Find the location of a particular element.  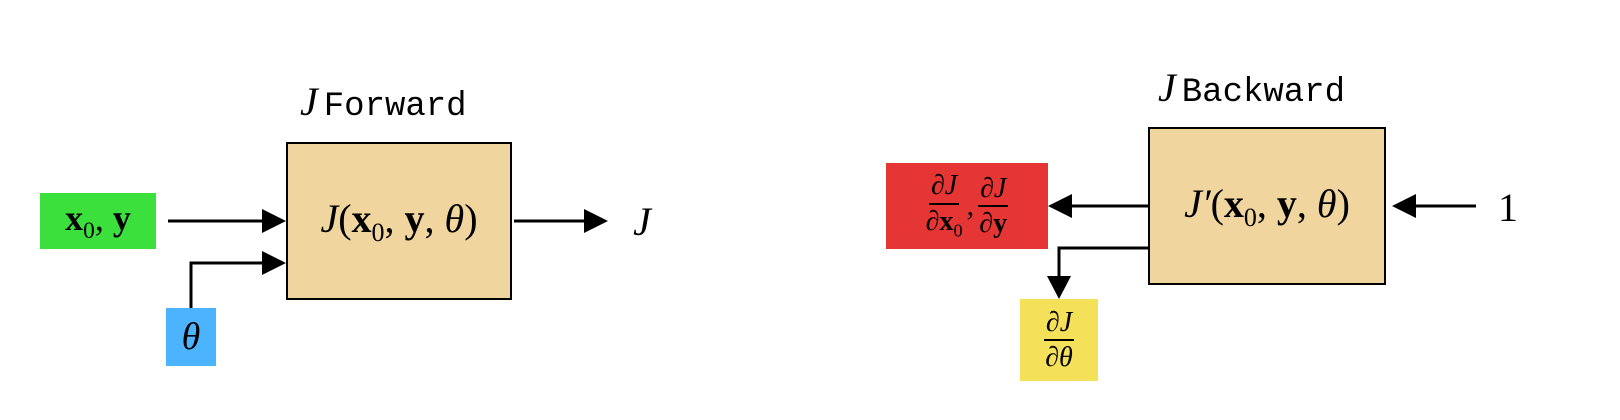

forward-box: J(x0, y, θ) is located at coordinates (399, 221).